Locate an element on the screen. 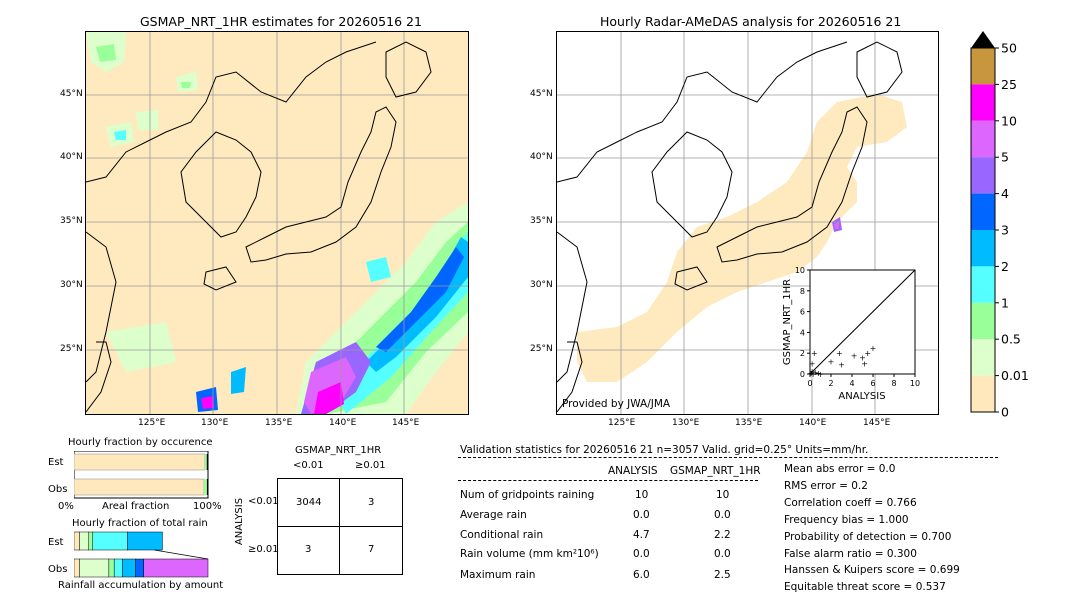  contingency-row-lt: <0.01 is located at coordinates (263, 501).